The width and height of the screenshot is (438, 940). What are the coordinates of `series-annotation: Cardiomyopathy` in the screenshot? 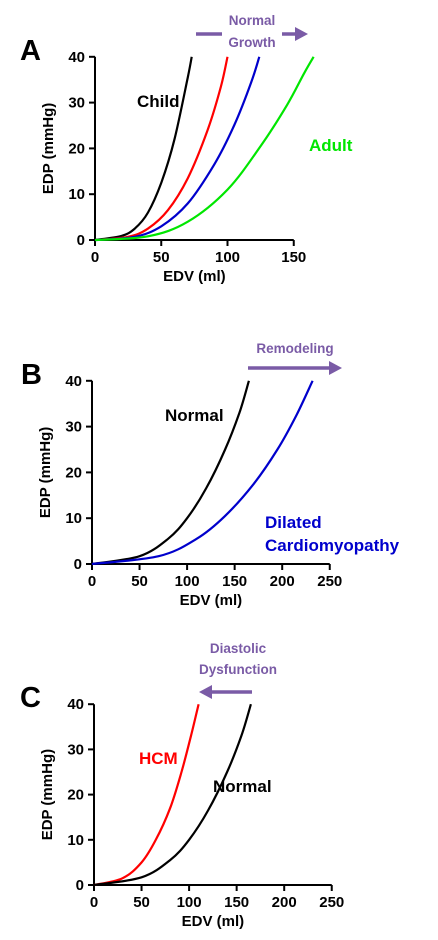 It's located at (332, 545).